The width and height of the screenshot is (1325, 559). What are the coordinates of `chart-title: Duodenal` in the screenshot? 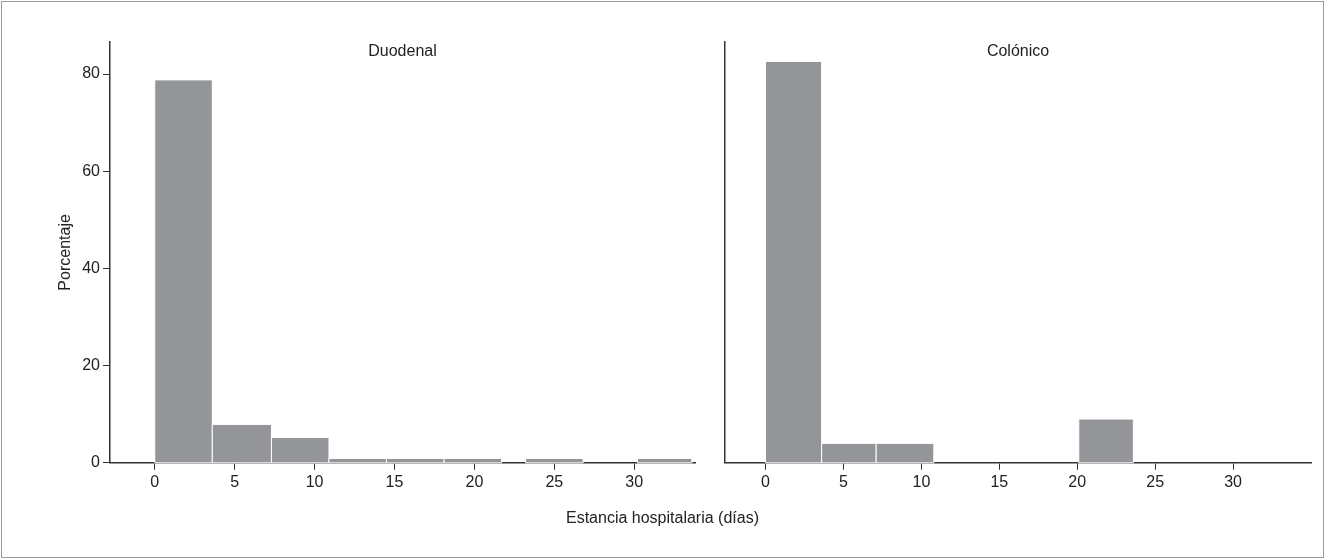 It's located at (402, 51).